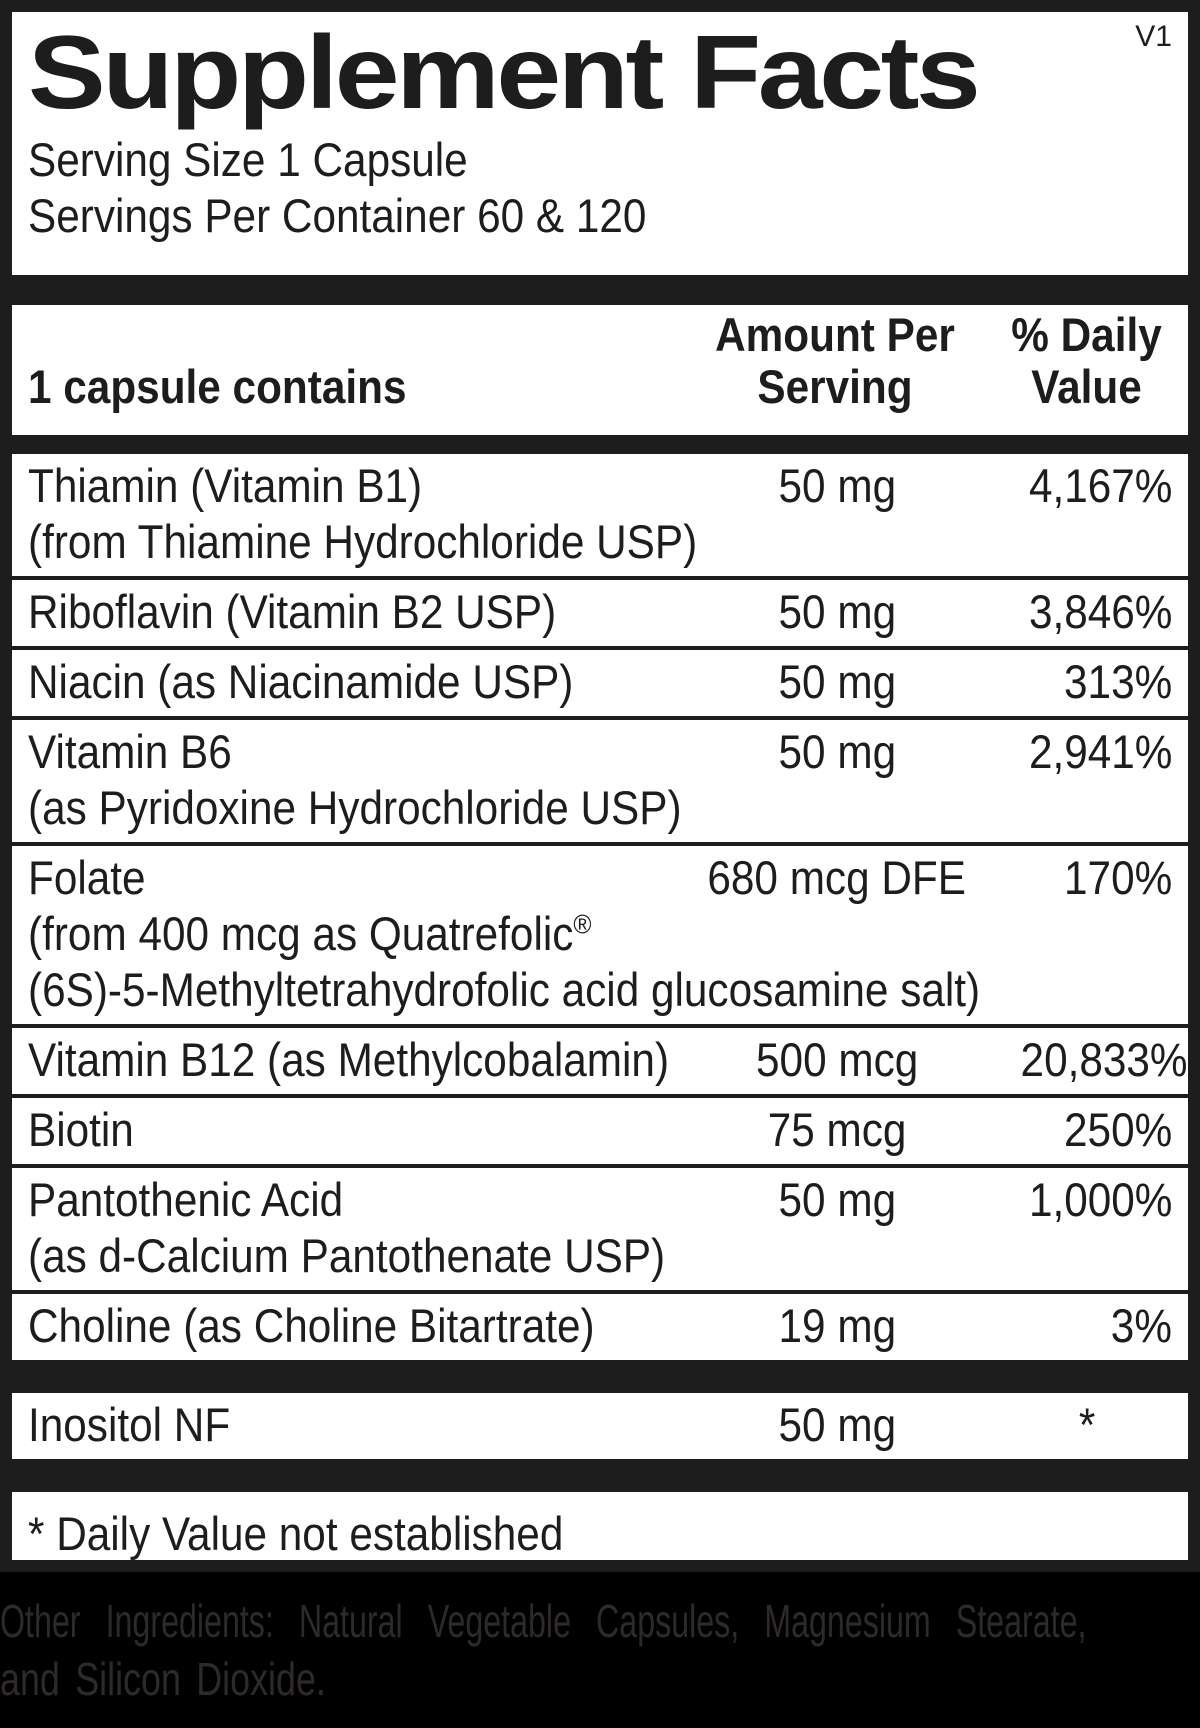 The height and width of the screenshot is (1728, 1200). Describe the element at coordinates (600, 1426) in the screenshot. I see `table-row-inositol: Inositol NF 50 mg *` at that location.